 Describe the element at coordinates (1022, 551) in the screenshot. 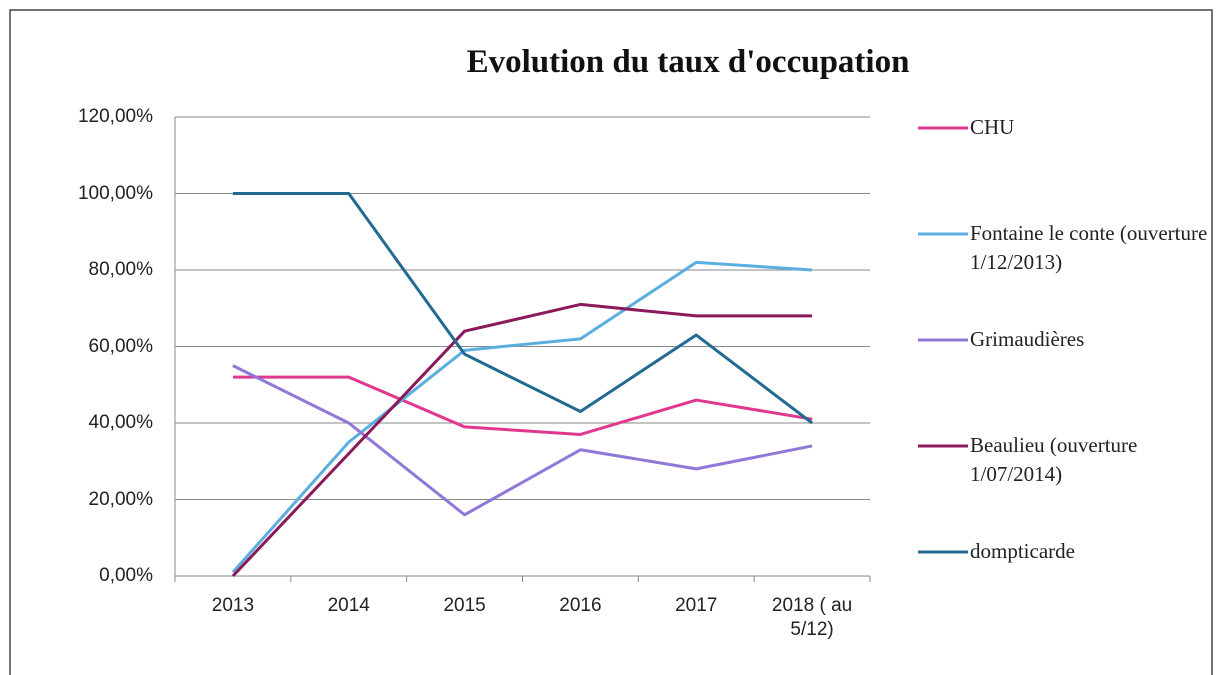

I see `legend-label: dompticarde` at that location.